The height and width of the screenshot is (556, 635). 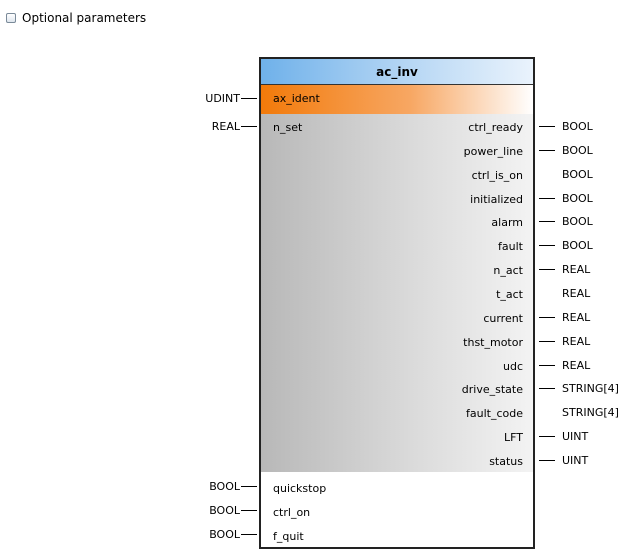 What do you see at coordinates (249, 486) in the screenshot?
I see `connector-quickstop` at bounding box center [249, 486].